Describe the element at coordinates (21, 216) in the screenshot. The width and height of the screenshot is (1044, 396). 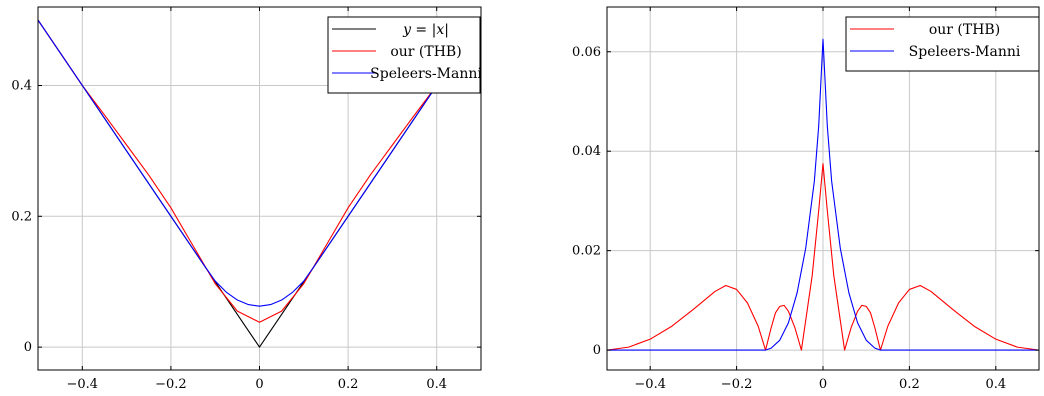
I see `y-tick-label: 0.2` at that location.